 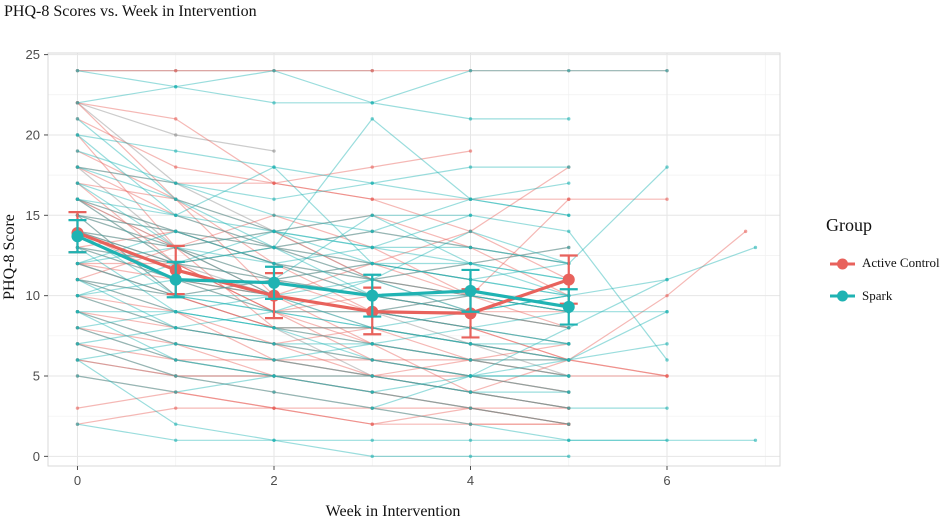 What do you see at coordinates (36, 376) in the screenshot?
I see `y-tick-label: 5` at bounding box center [36, 376].